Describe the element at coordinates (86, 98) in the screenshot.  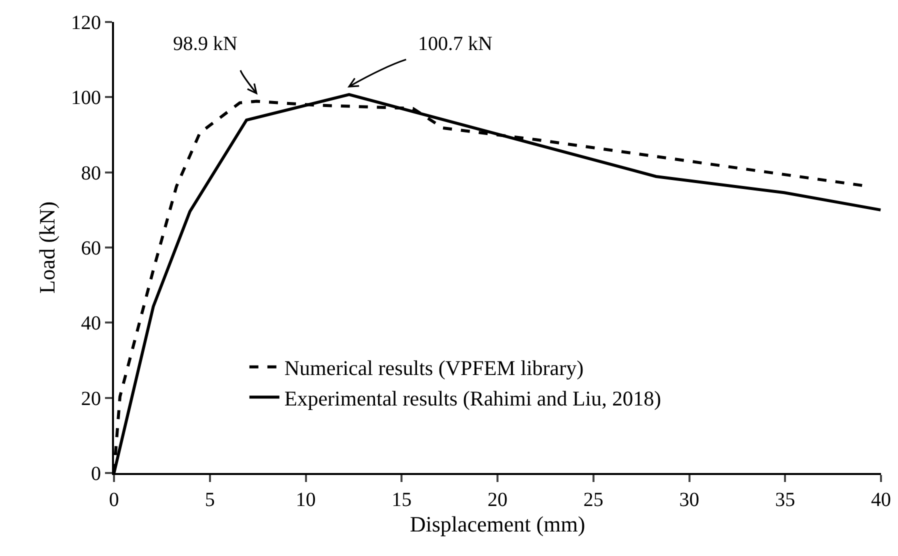
I see `y-tick-label: 100` at that location.